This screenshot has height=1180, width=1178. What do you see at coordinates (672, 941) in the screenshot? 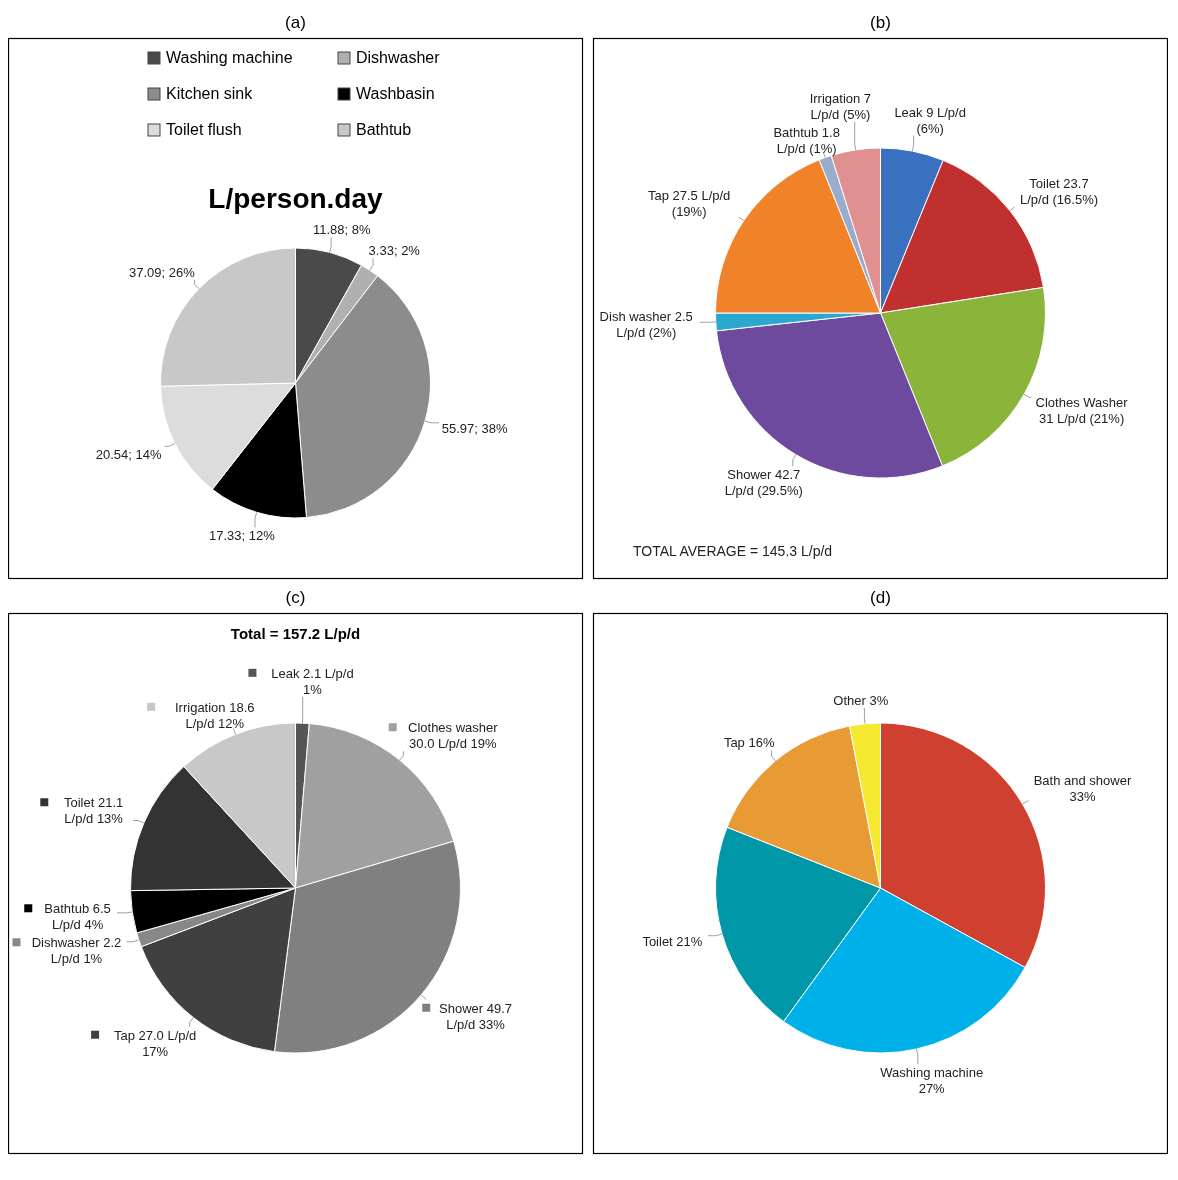
I see `slice-label: Toilet 21%` at bounding box center [672, 941].